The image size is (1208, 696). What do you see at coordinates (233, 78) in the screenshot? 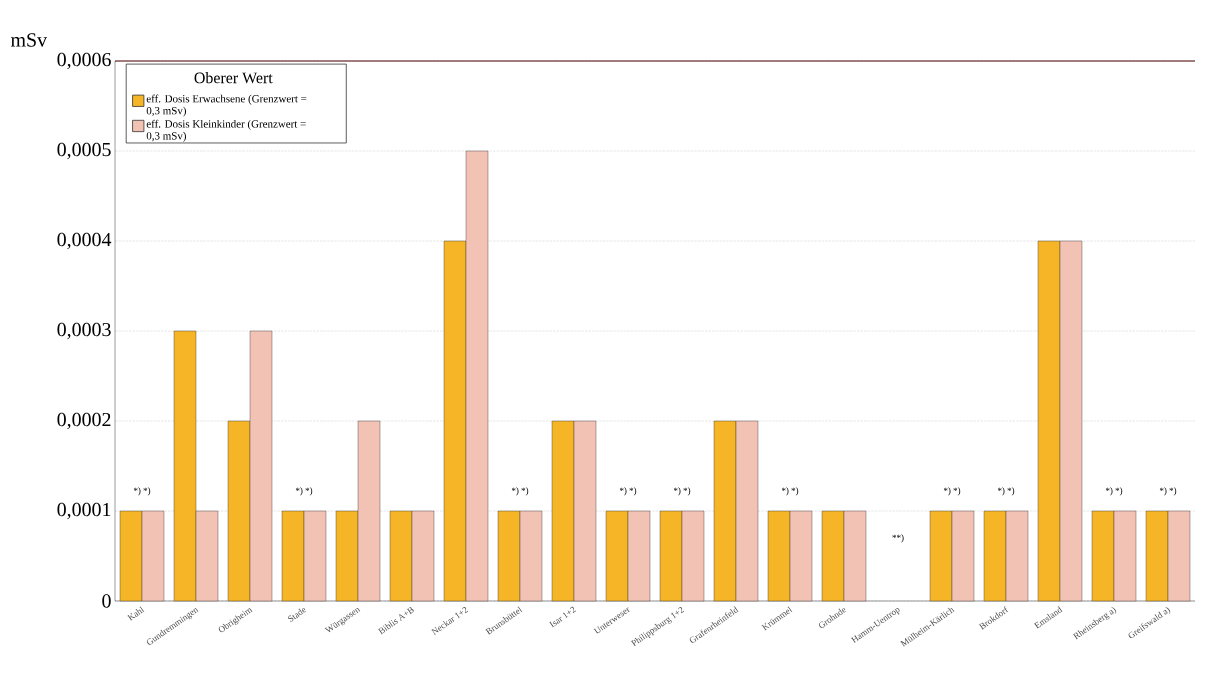
I see `legend-title: Oberer Wert` at bounding box center [233, 78].